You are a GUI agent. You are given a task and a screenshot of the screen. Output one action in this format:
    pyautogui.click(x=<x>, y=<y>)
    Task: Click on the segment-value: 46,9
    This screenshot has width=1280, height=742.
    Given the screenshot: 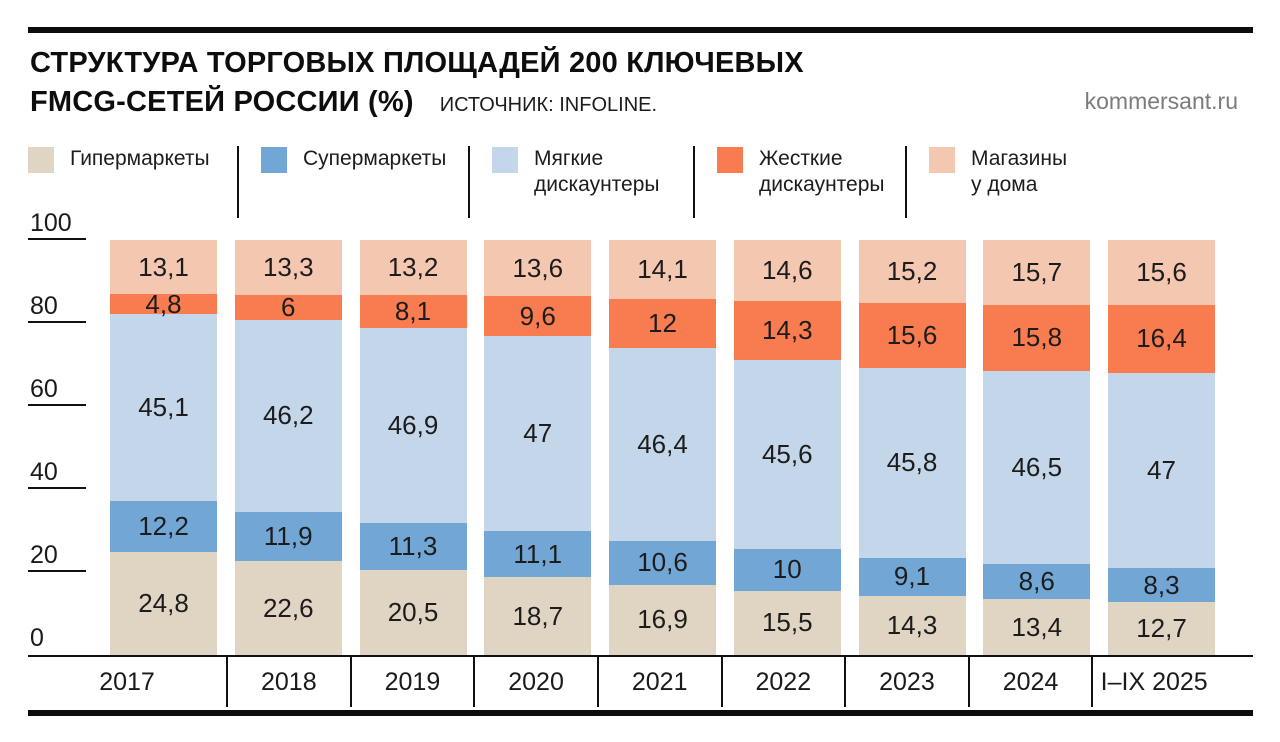 What is the action you would take?
    pyautogui.click(x=413, y=425)
    